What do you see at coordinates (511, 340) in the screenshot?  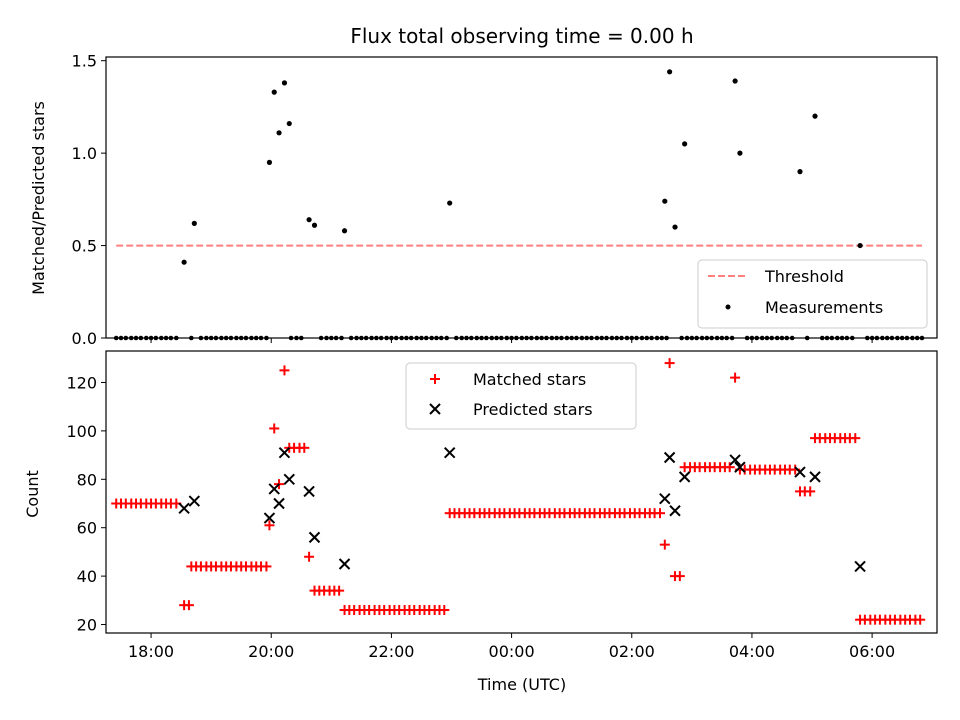 I see `top-x-ticks` at bounding box center [511, 340].